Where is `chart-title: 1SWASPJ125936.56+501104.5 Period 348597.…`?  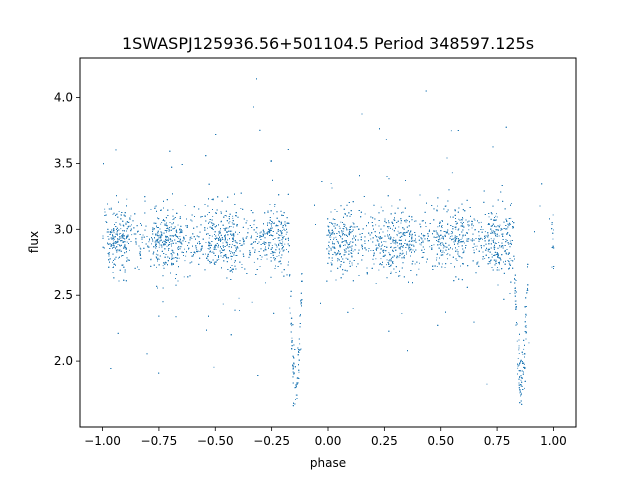
chart-title: 1SWASPJ125936.56+501104.5 Period 348597.… is located at coordinates (328, 43).